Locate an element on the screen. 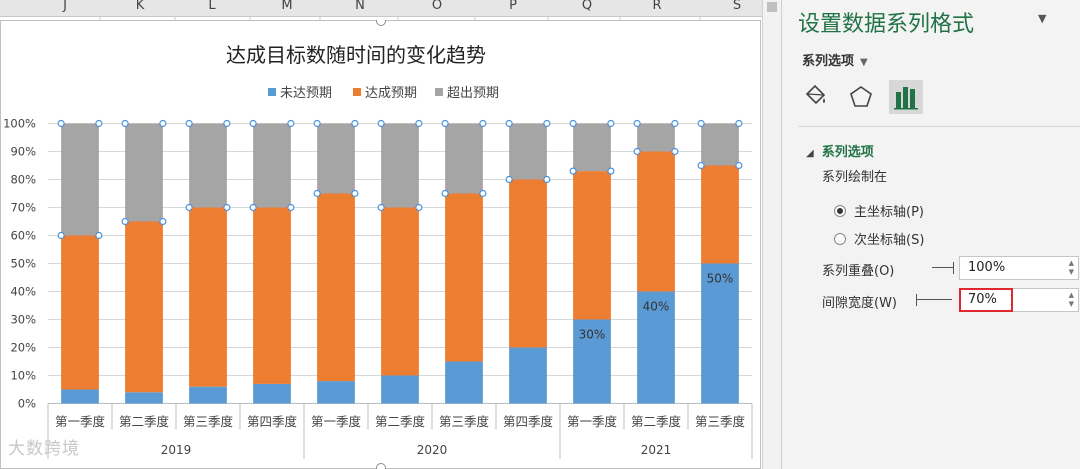 The height and width of the screenshot is (469, 1080). radio-secondary-axis: 次坐标轴(S) is located at coordinates (879, 238).